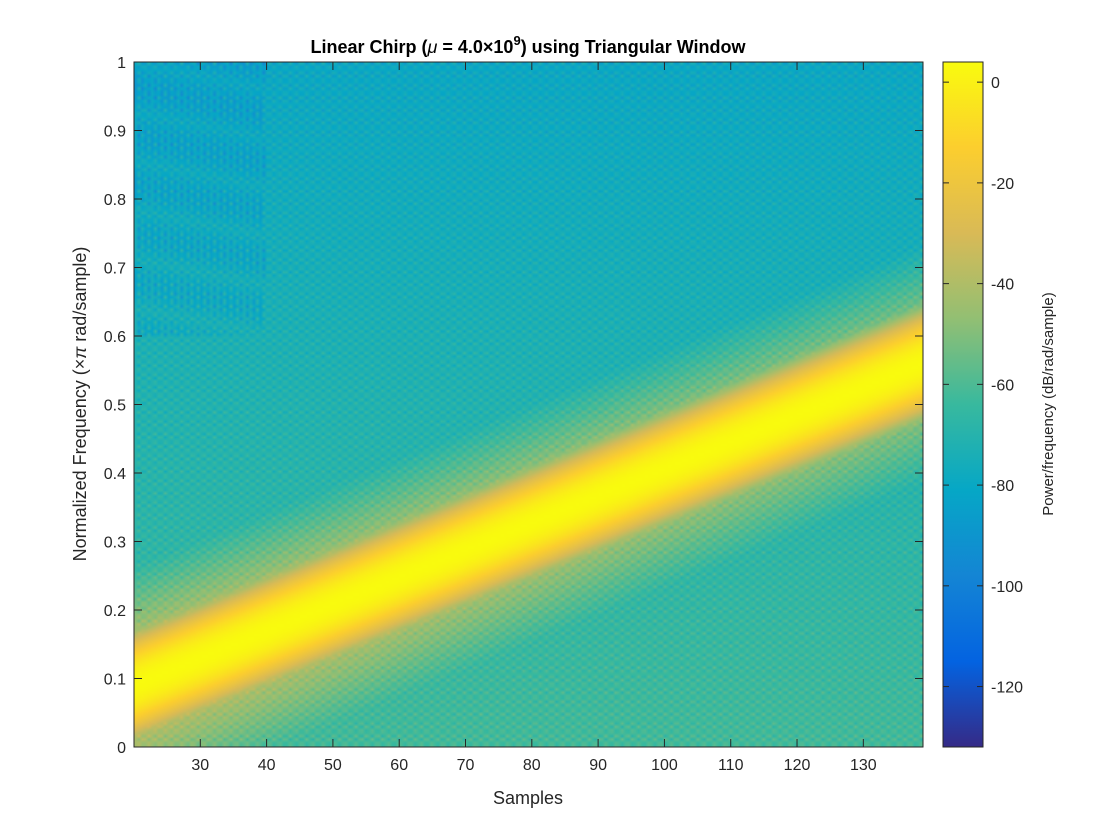 The image size is (1120, 840). I want to click on colorbar-gradient, so click(963, 404).